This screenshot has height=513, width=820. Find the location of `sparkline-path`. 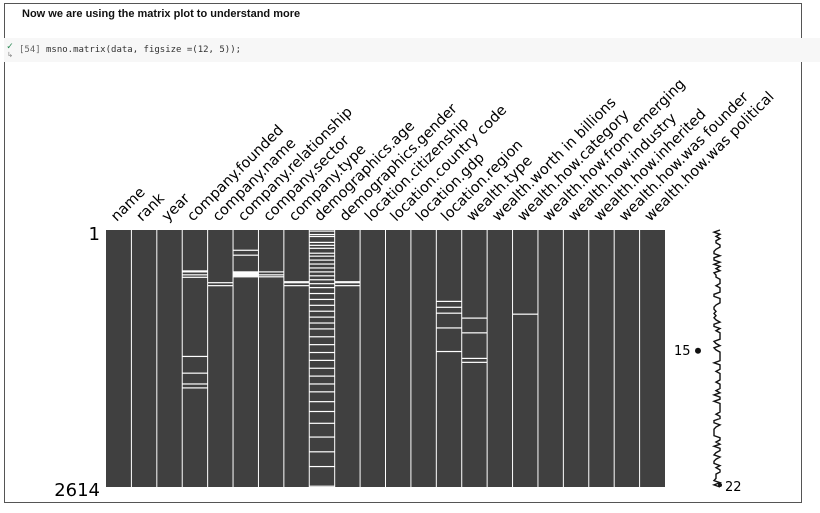

sparkline-path is located at coordinates (717, 358).